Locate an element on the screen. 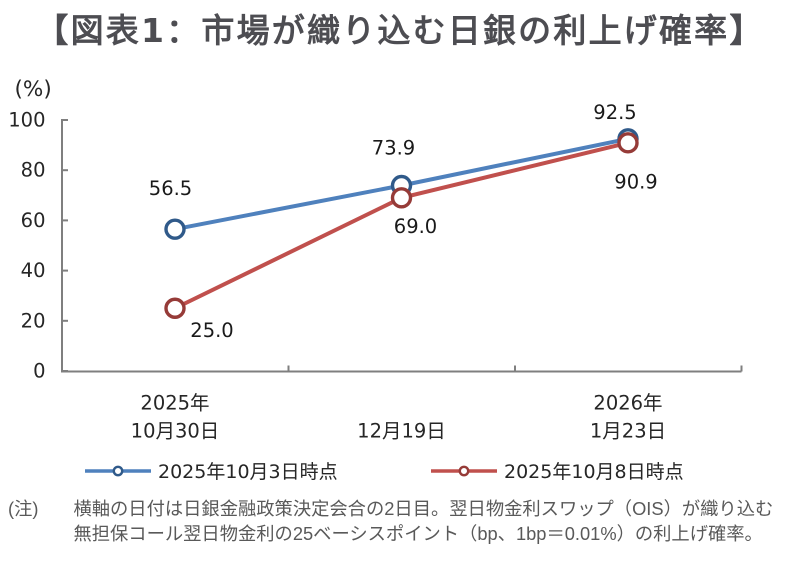 This screenshot has width=800, height=561. note-prefix: (注) is located at coordinates (23, 508).